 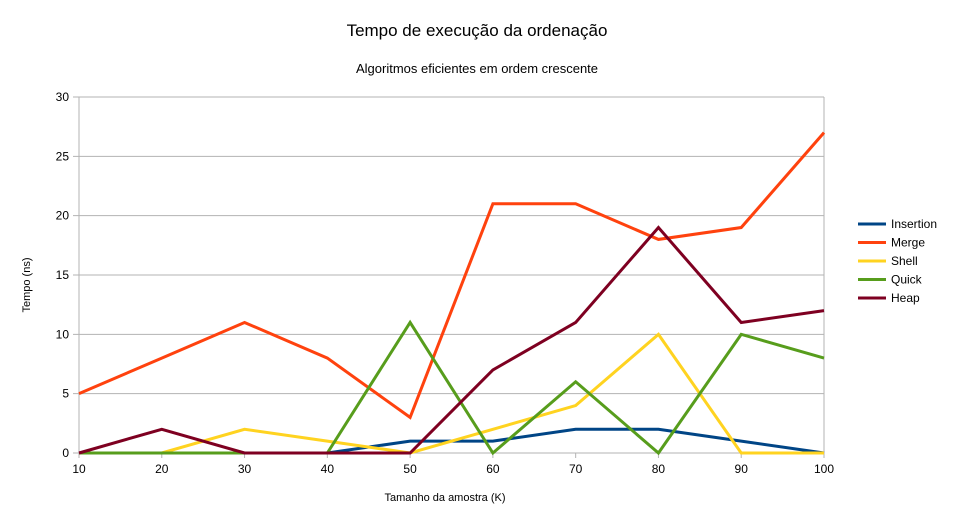 I want to click on x-tick-label: 80, so click(x=659, y=469).